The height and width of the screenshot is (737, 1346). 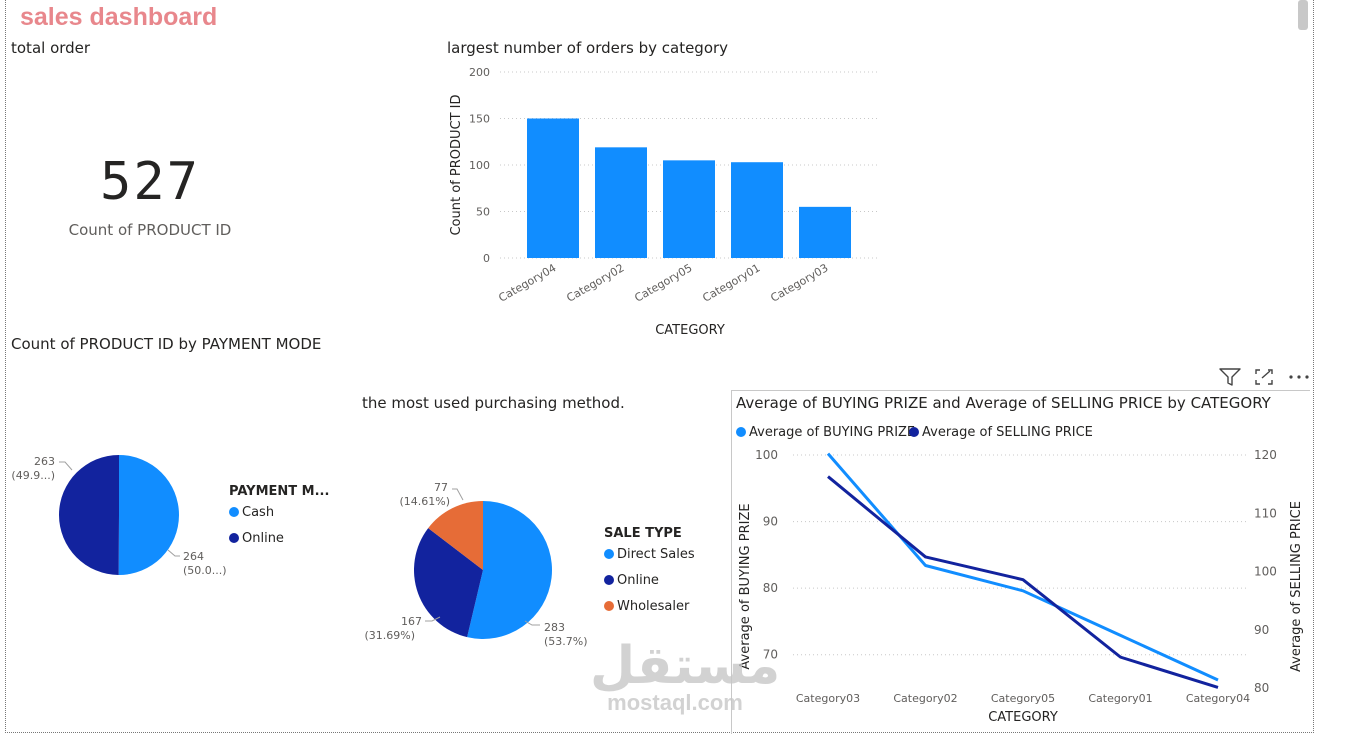 What do you see at coordinates (119, 17) in the screenshot?
I see `dashboard-title: sales dashboard` at bounding box center [119, 17].